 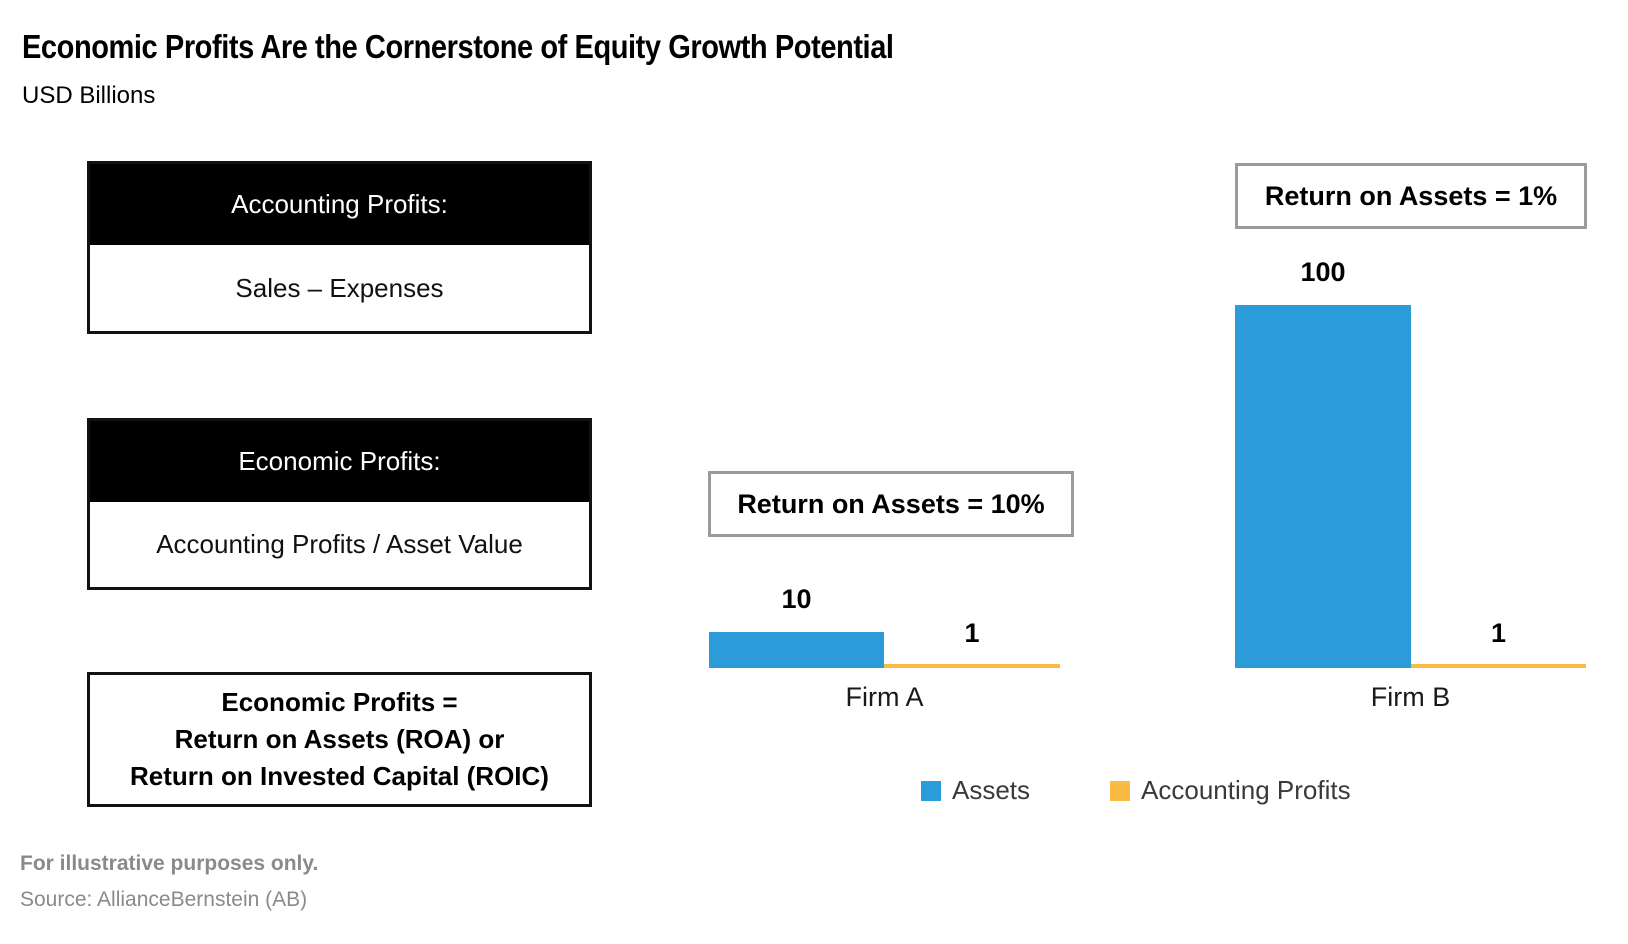 I want to click on category-label-firm-a: Firm A, so click(x=884, y=697).